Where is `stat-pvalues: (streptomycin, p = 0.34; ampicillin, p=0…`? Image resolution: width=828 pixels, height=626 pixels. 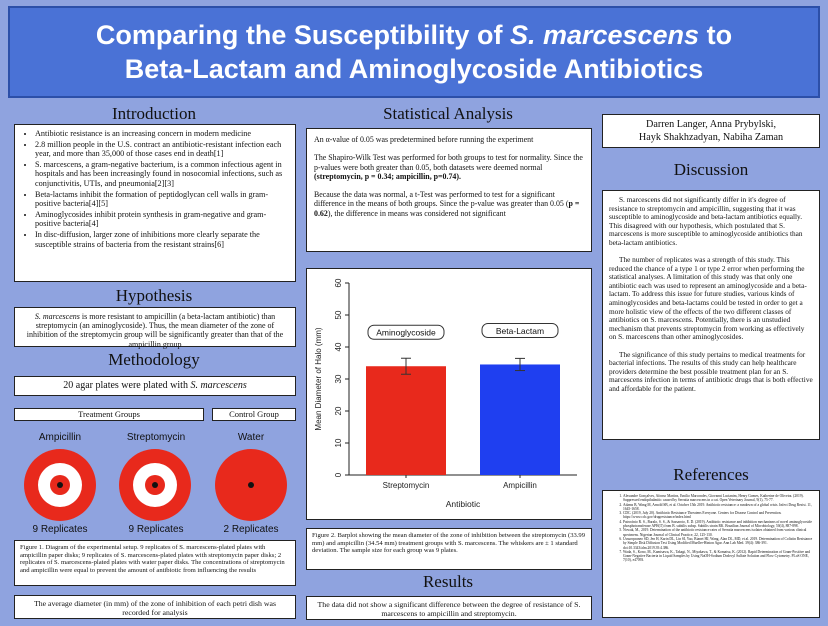 stat-pvalues: (streptomycin, p = 0.34; ampicillin, p=0… is located at coordinates (387, 176).